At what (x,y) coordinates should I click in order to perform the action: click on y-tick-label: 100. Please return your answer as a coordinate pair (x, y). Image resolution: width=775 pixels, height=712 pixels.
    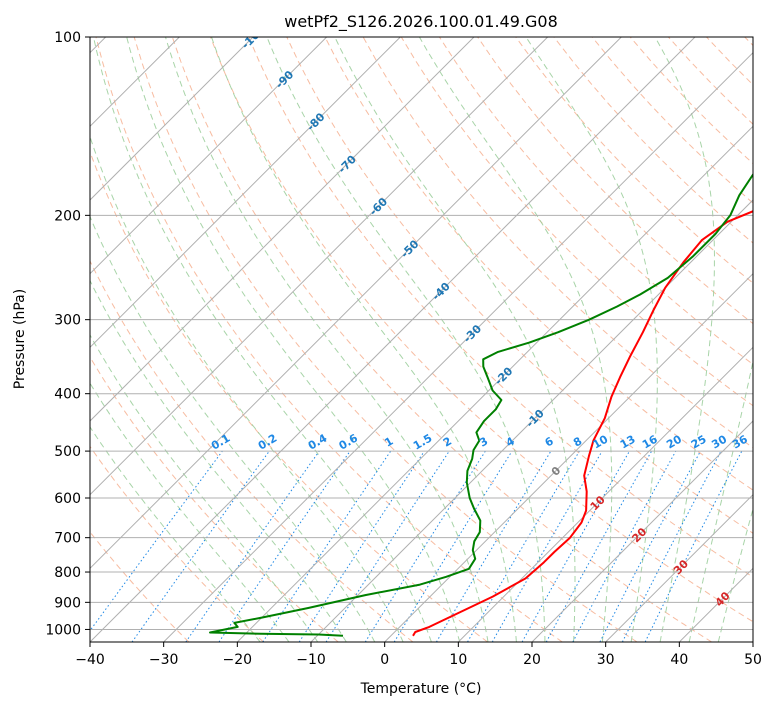
    Looking at the image, I should click on (67, 38).